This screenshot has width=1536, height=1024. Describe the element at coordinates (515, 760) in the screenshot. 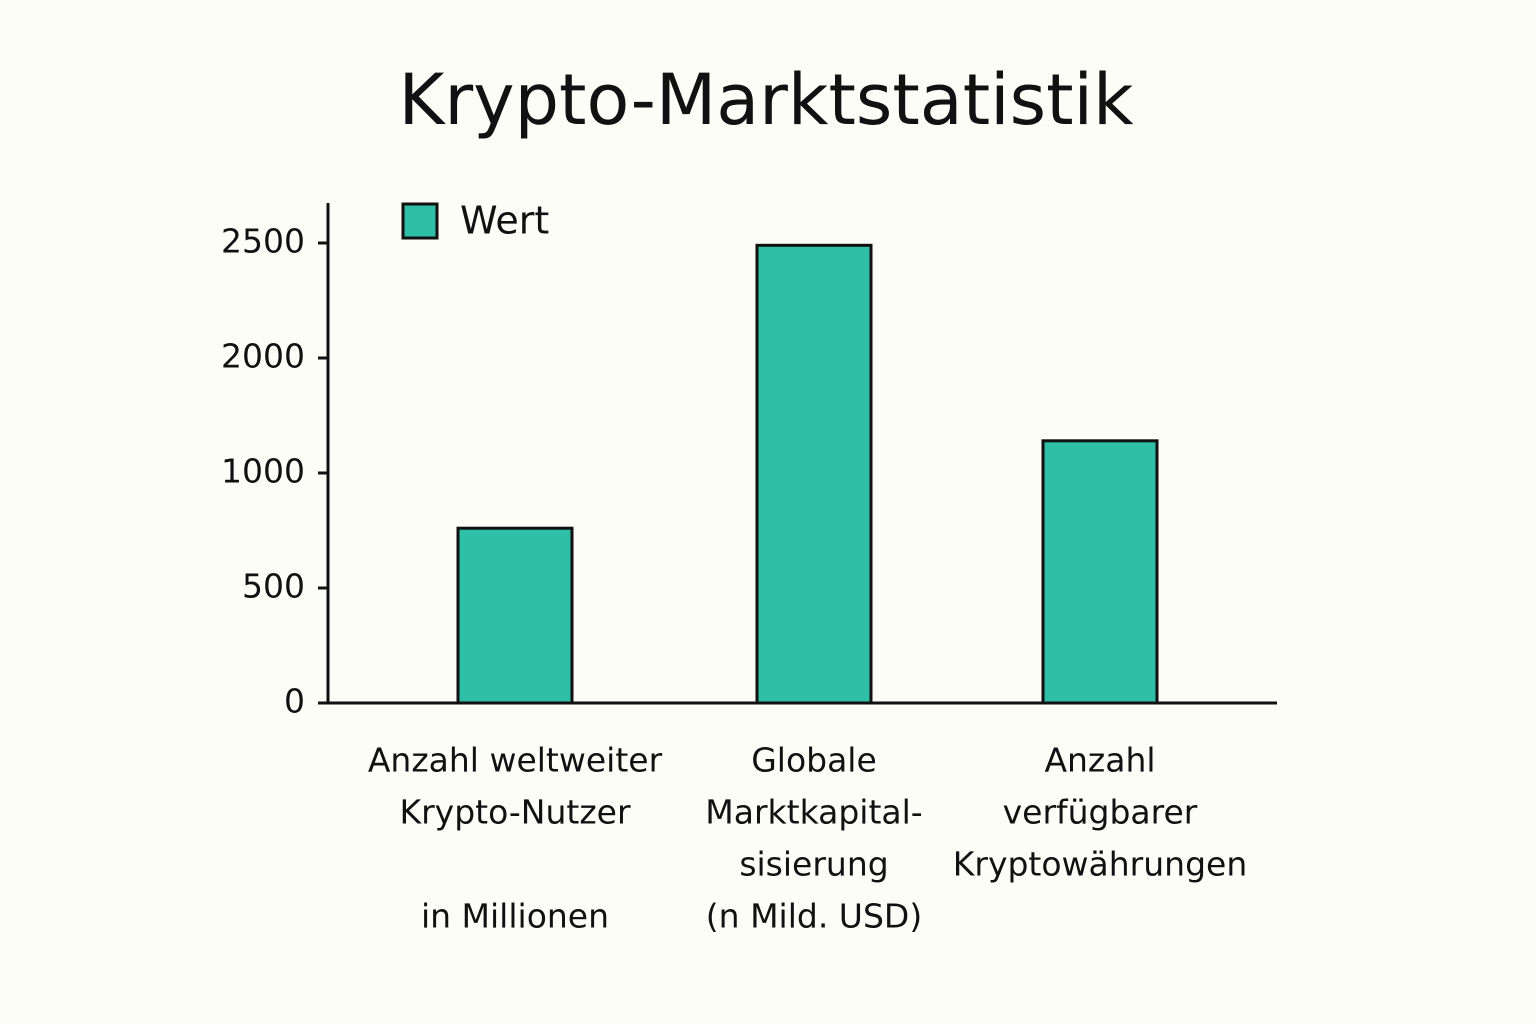

I see `x-tick-label: Anzahl weltweiter` at that location.